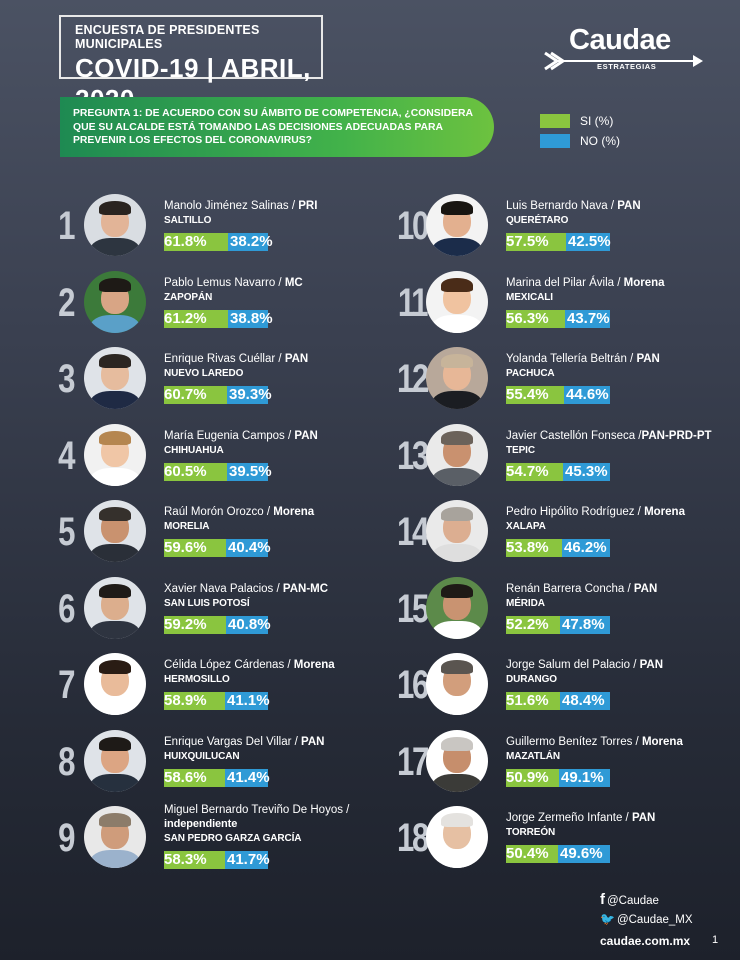 The width and height of the screenshot is (740, 960). I want to click on survey-title: ENCUESTA DE PRESIDENTES MUNICIPALES, so click(167, 37).